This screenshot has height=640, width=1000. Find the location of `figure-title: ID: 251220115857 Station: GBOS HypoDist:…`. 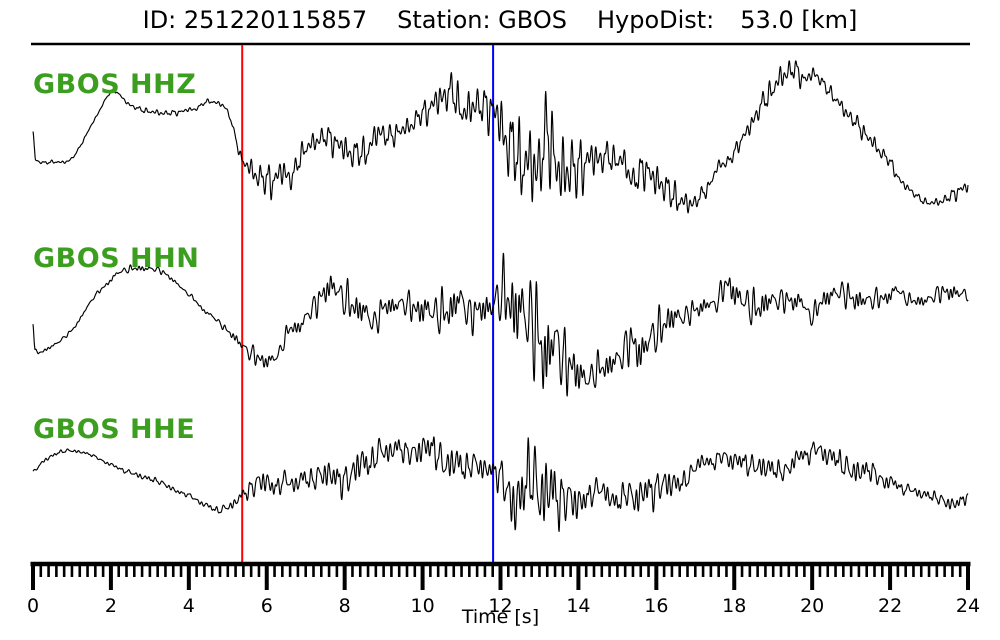

figure-title: ID: 251220115857 Station: GBOS HypoDist:… is located at coordinates (500, 20).